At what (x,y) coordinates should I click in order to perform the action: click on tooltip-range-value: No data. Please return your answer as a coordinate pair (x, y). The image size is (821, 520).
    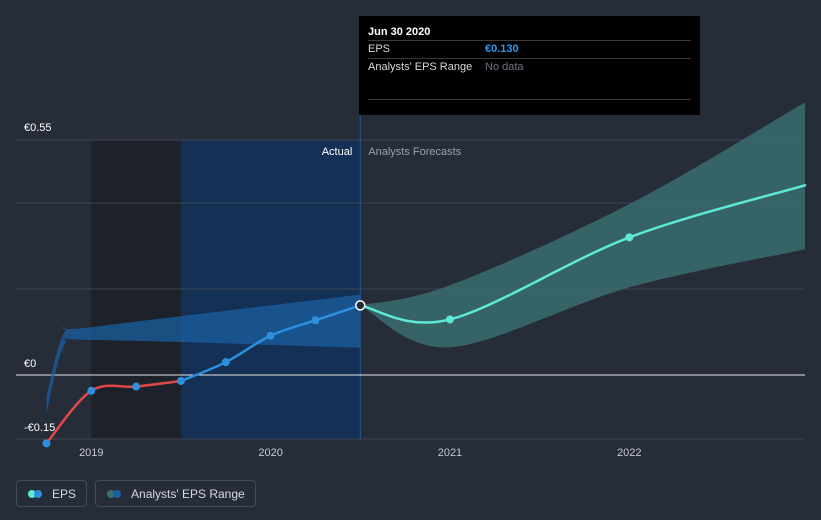
    Looking at the image, I should click on (504, 67).